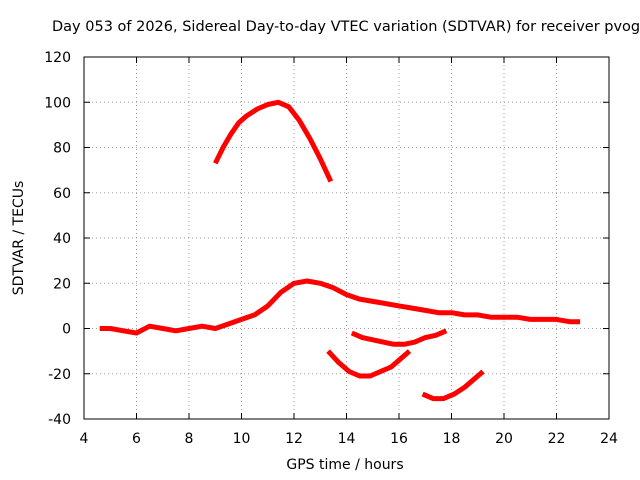 This screenshot has width=640, height=480. What do you see at coordinates (62, 194) in the screenshot?
I see `y-tick-label: 60` at bounding box center [62, 194].